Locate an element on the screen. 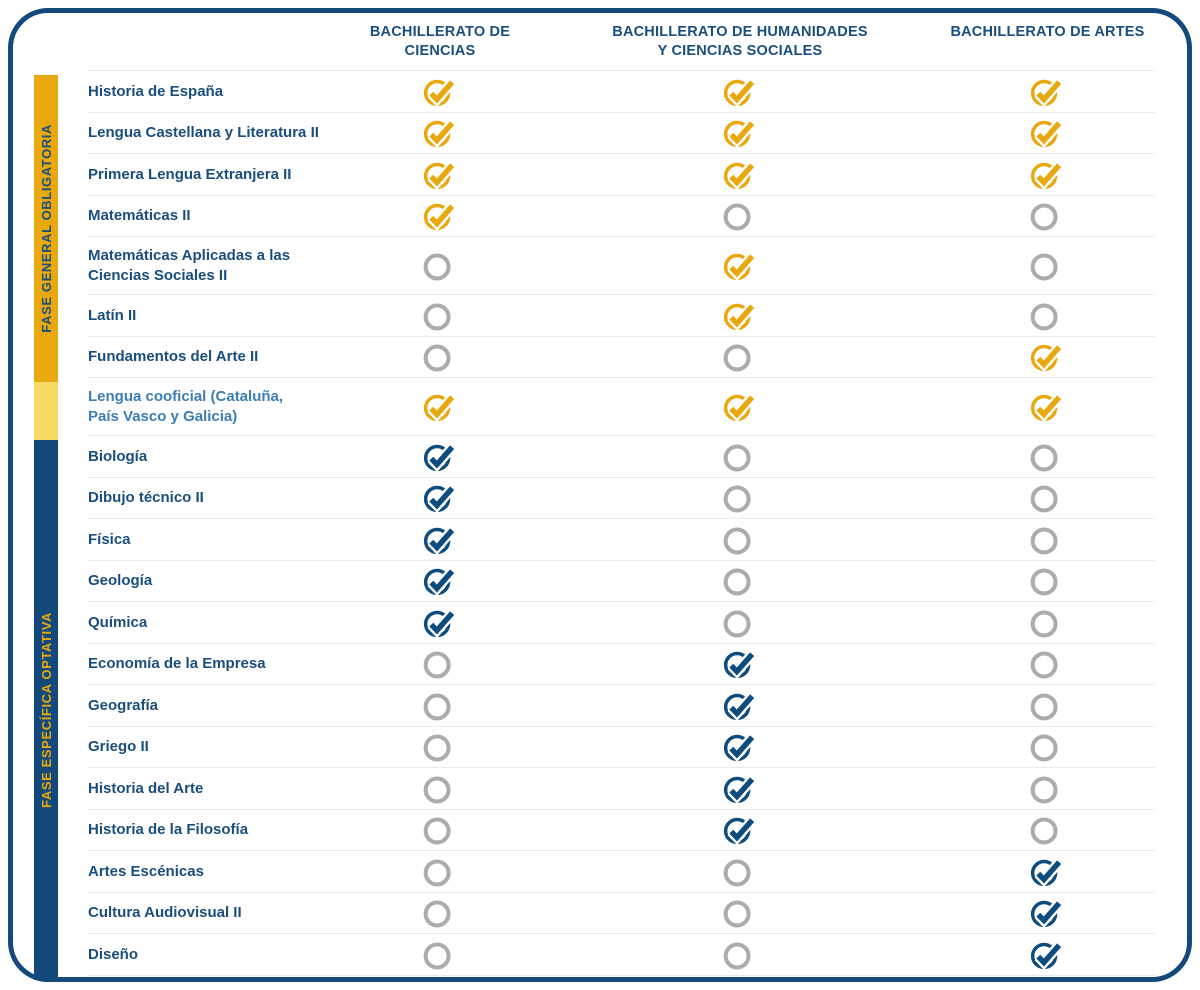 This screenshot has width=1200, height=990. subject-label: Diseño is located at coordinates (113, 954).